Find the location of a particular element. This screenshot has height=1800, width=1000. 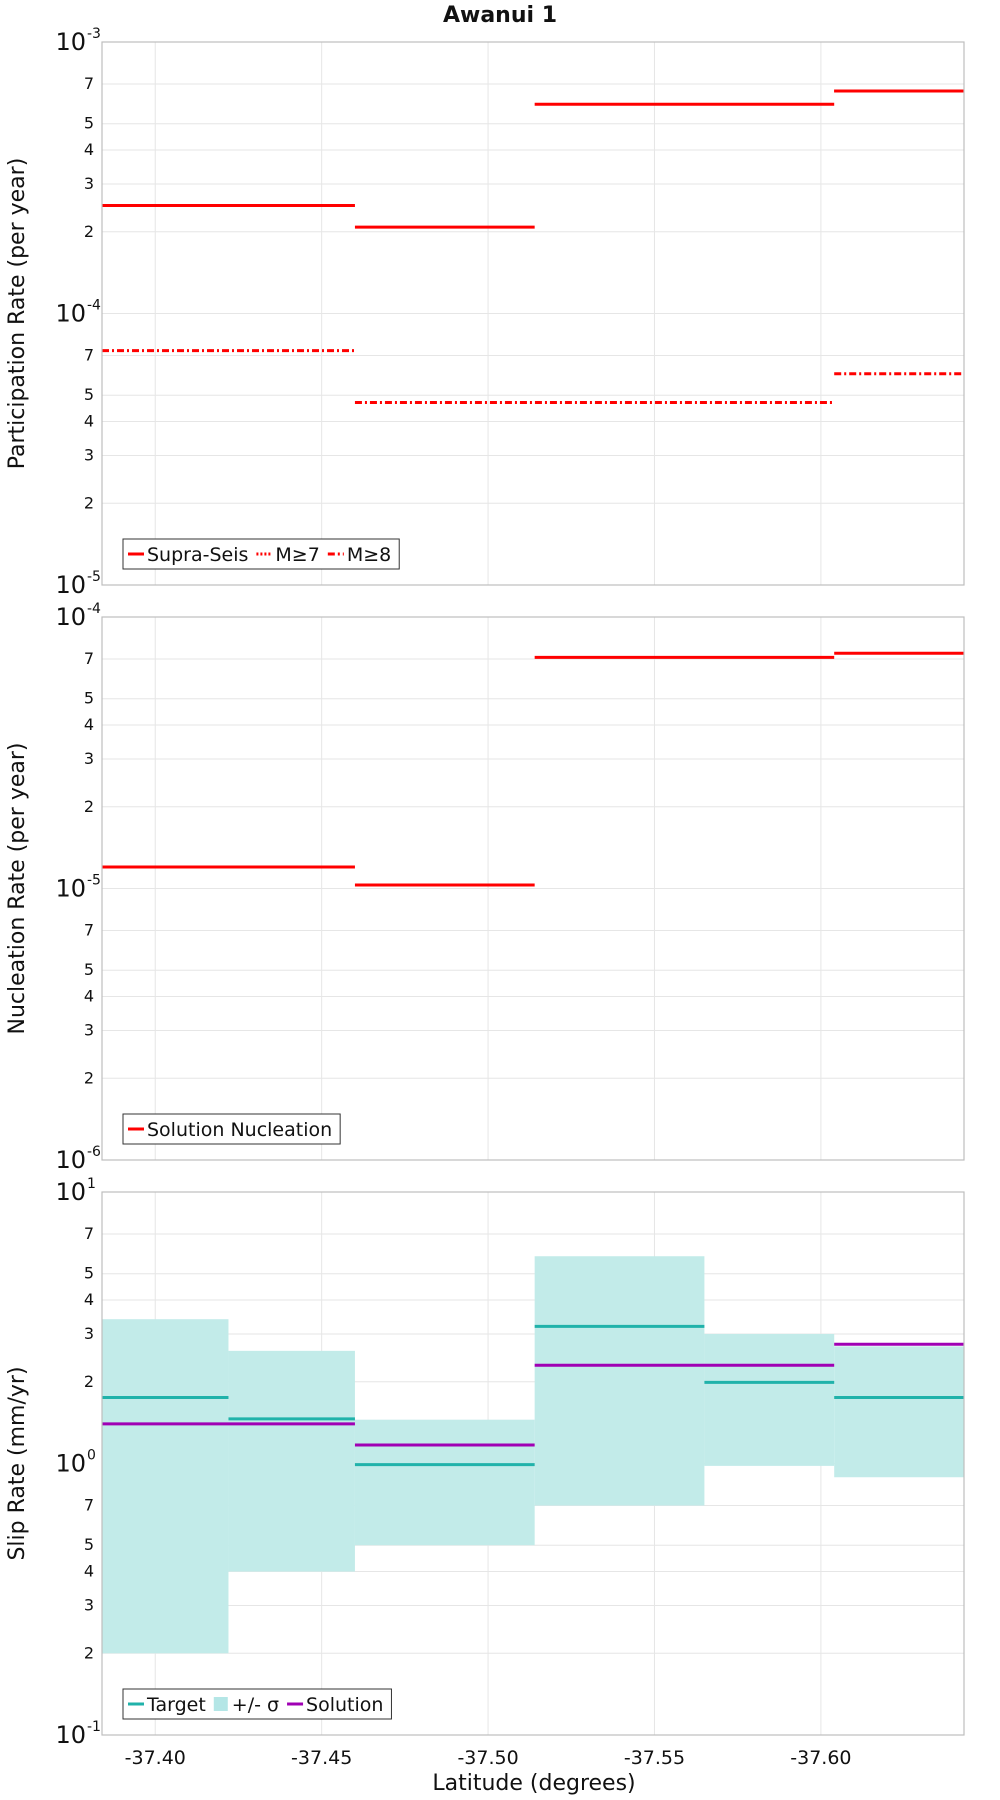

x-tick-label: -37.50 is located at coordinates (487, 1758).